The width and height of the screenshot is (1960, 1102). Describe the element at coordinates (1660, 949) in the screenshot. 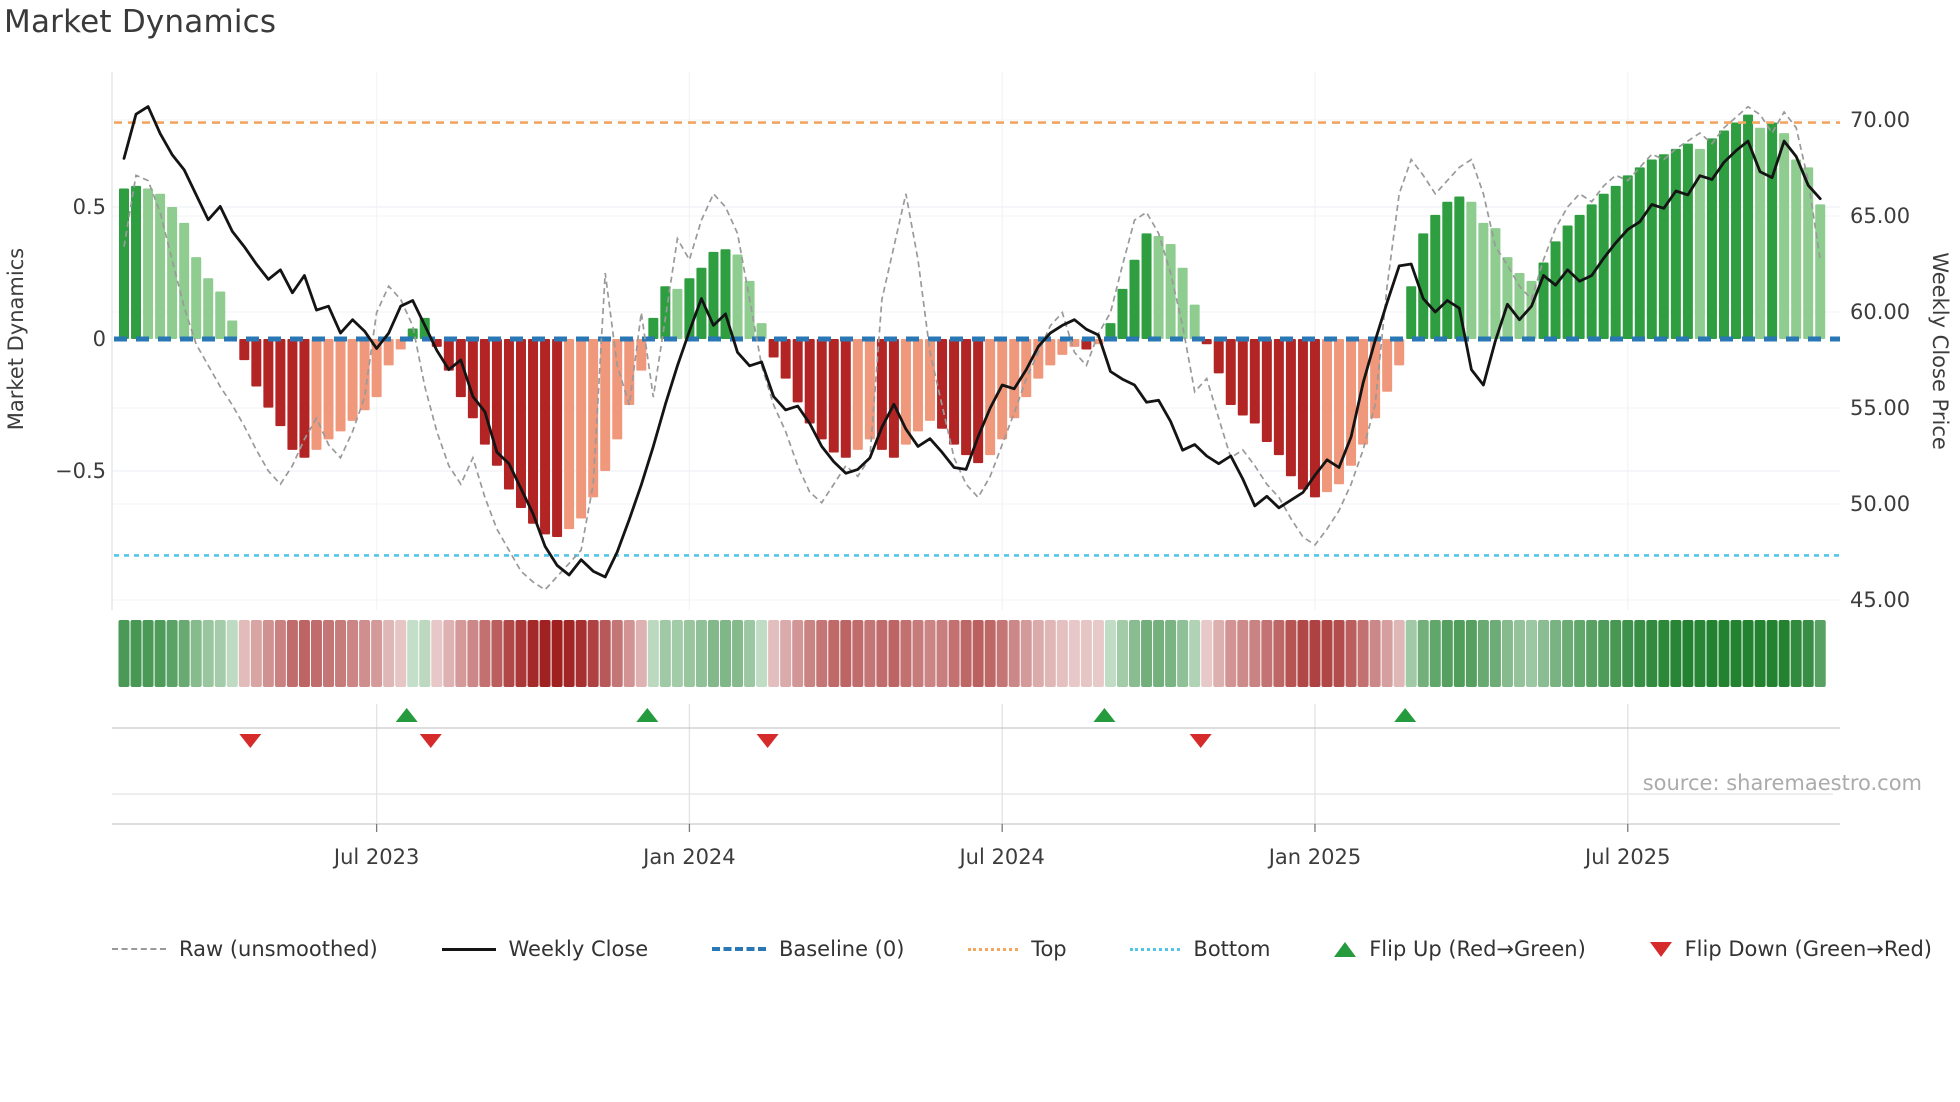

I see `legend-flip-down-swatch-icon` at that location.